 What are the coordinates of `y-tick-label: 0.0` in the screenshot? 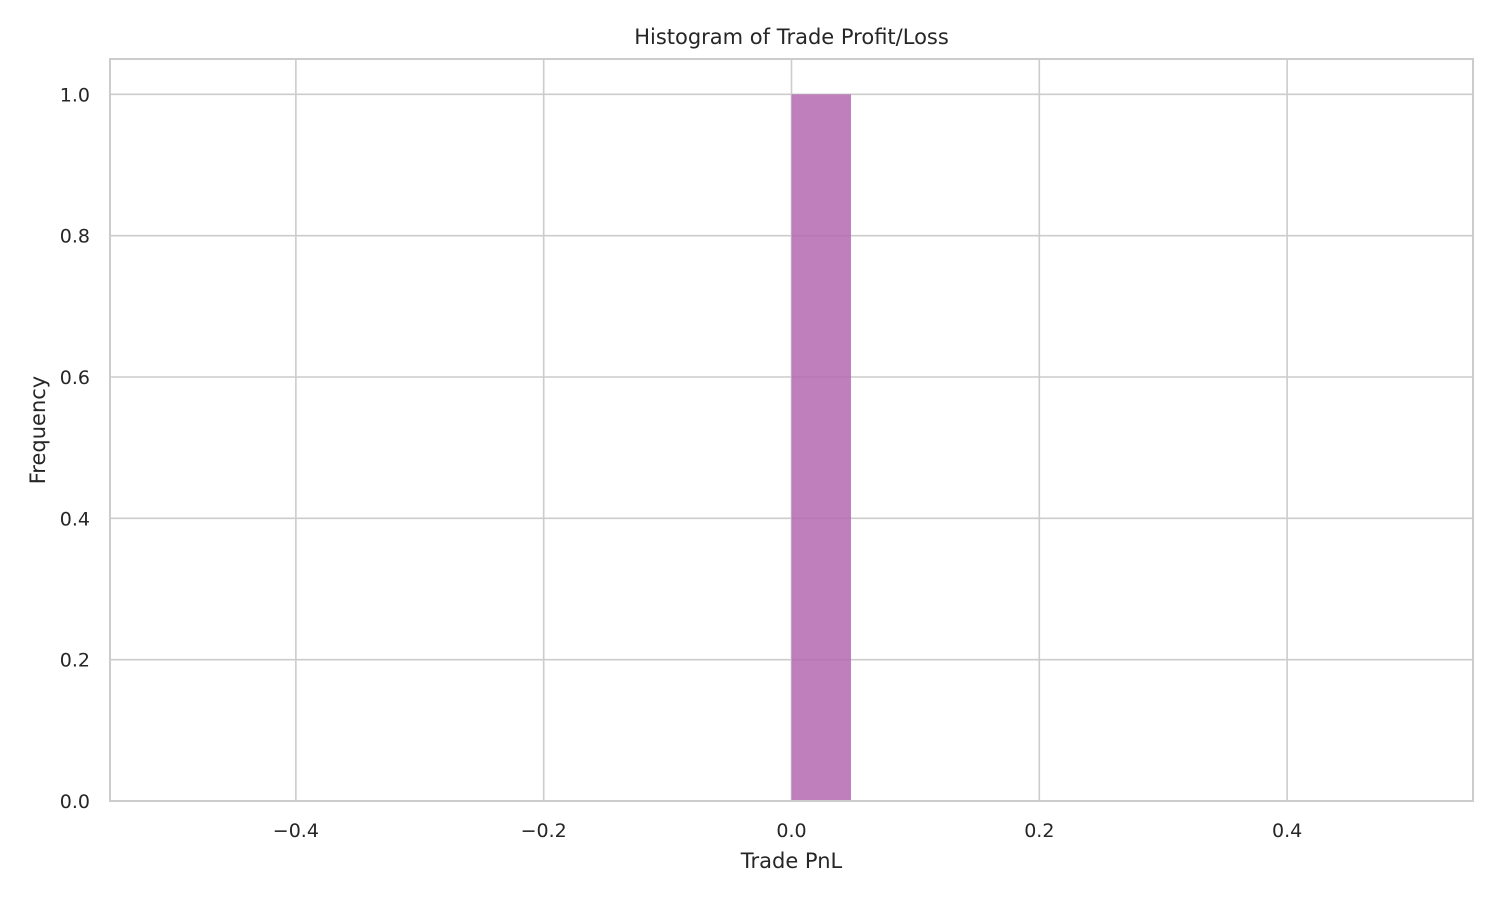 It's located at (75, 802).